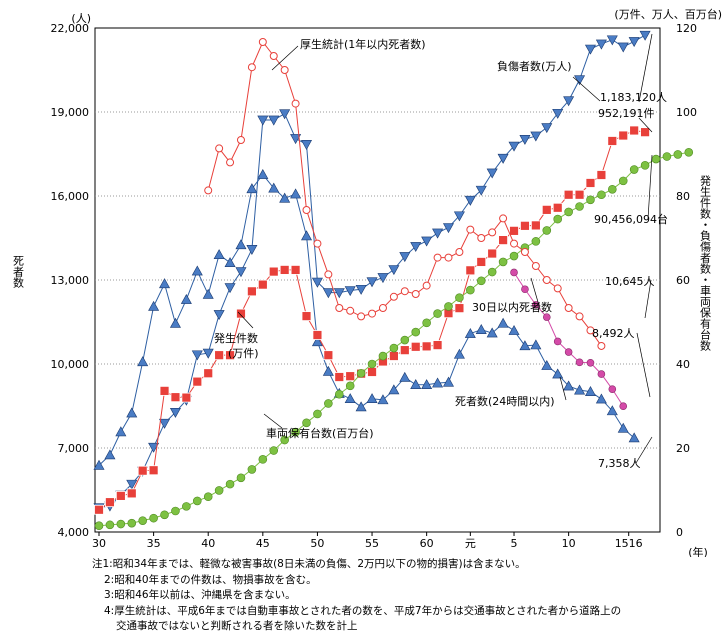  What do you see at coordinates (629, 543) in the screenshot?
I see `x-tick-label: 1516` at bounding box center [629, 543].